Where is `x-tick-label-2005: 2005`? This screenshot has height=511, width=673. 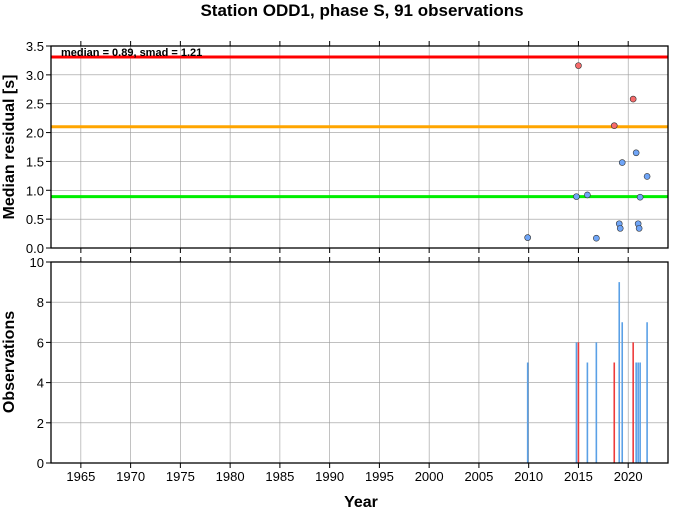
x-tick-label-2005: 2005 is located at coordinates (478, 476).